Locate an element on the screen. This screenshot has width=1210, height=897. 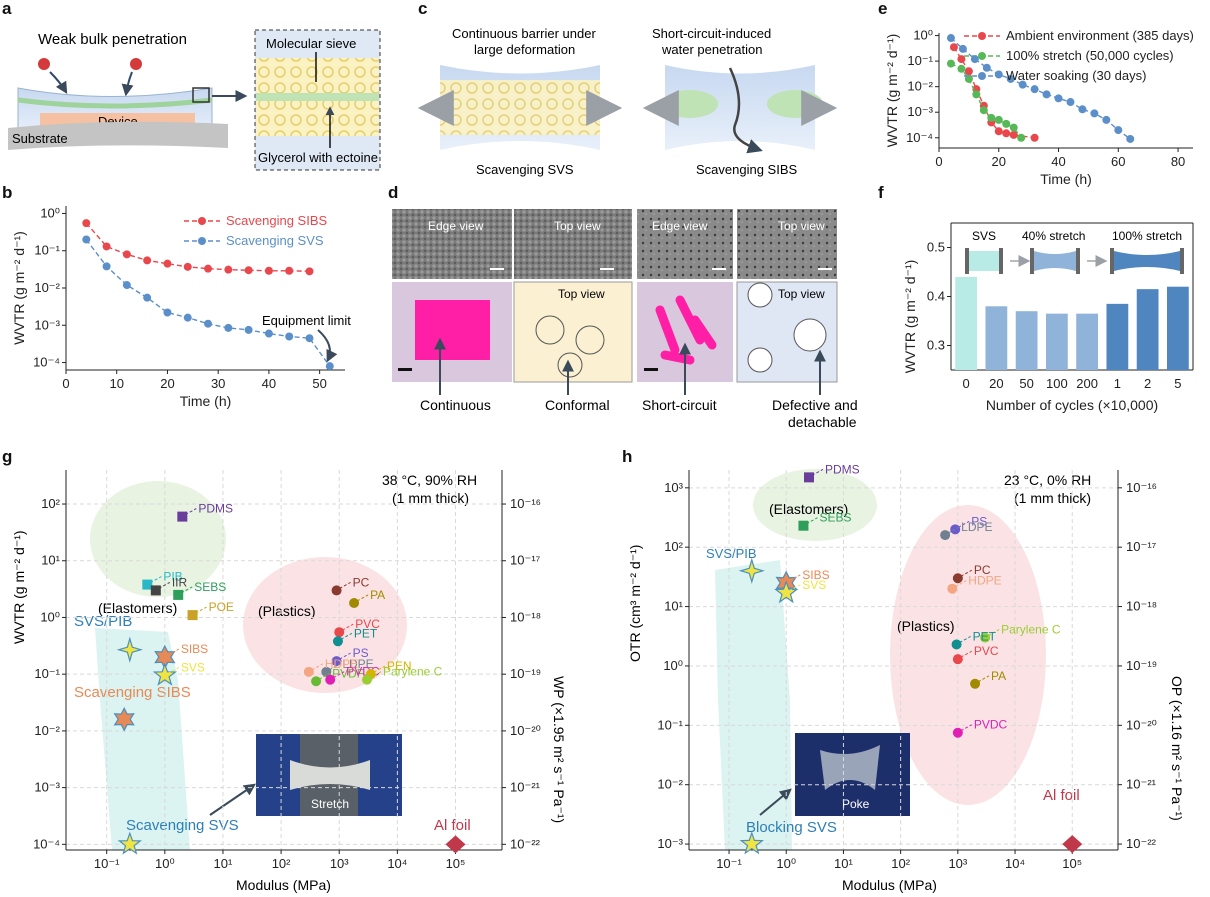
g-point-pvdc is located at coordinates (330, 679).